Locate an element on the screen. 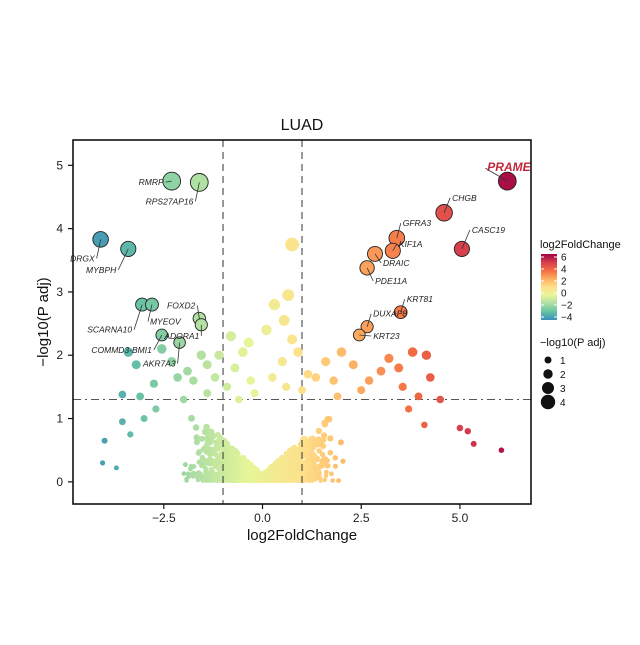 The width and height of the screenshot is (640, 645). y-tick-label: 4 is located at coordinates (59, 229).